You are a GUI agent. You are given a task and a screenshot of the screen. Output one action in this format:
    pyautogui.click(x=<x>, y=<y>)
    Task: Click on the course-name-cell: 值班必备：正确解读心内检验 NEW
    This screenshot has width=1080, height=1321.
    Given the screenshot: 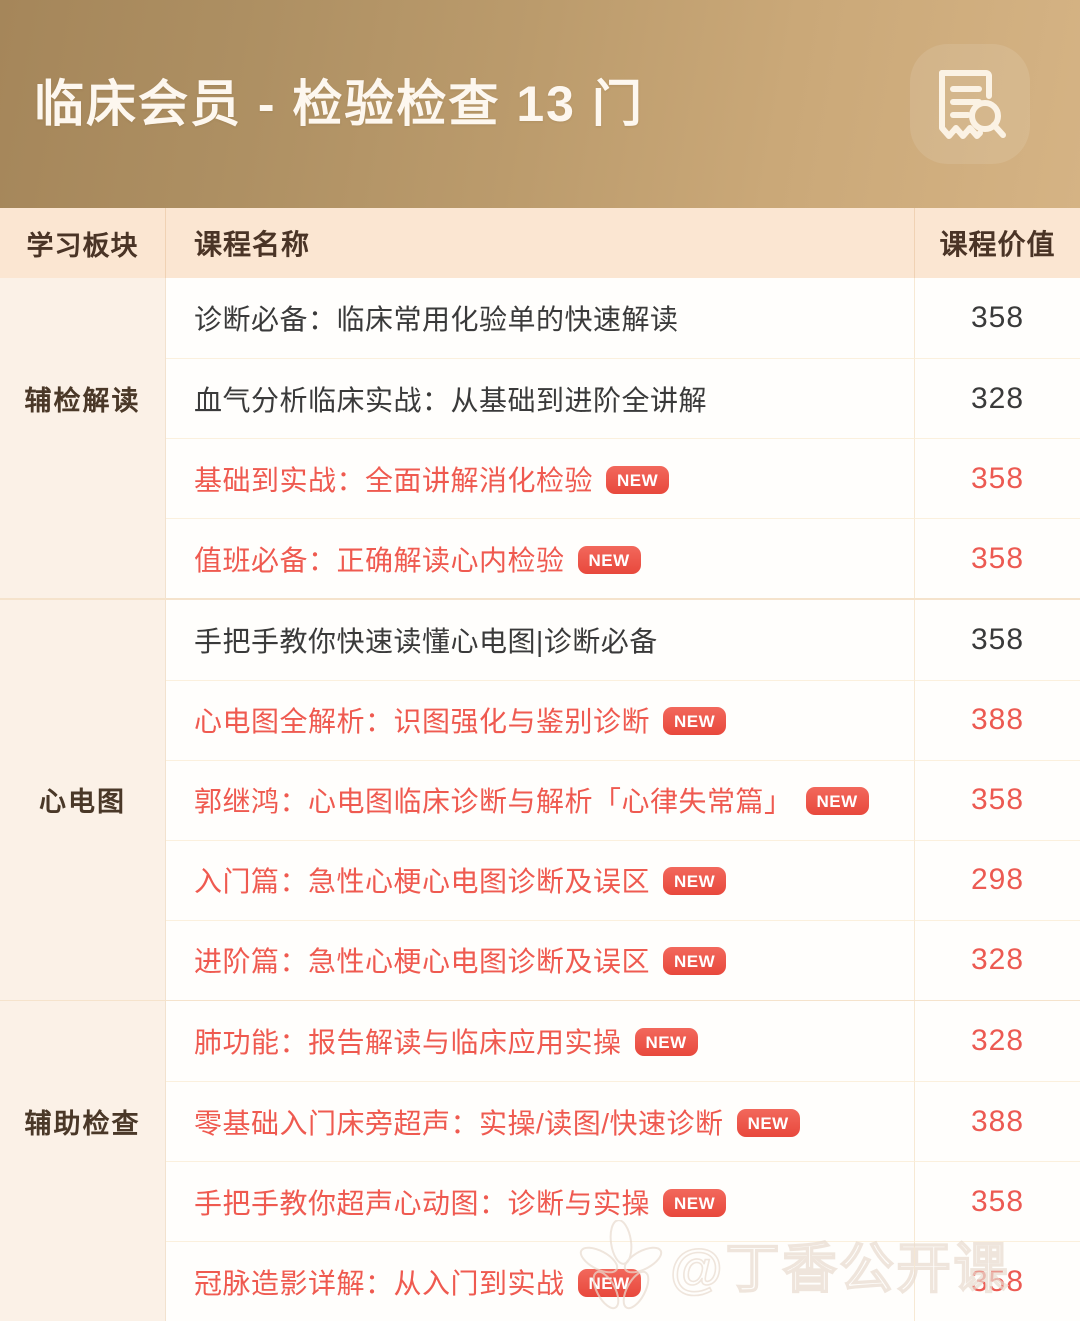 What is the action you would take?
    pyautogui.click(x=540, y=558)
    